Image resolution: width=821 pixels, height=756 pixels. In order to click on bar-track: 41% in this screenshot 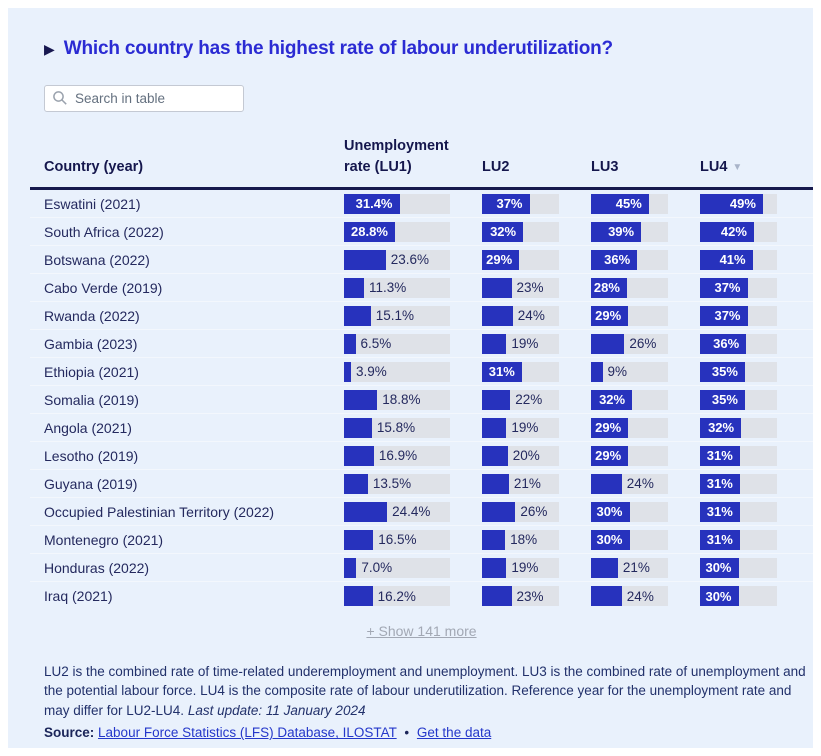, I will do `click(738, 259)`.